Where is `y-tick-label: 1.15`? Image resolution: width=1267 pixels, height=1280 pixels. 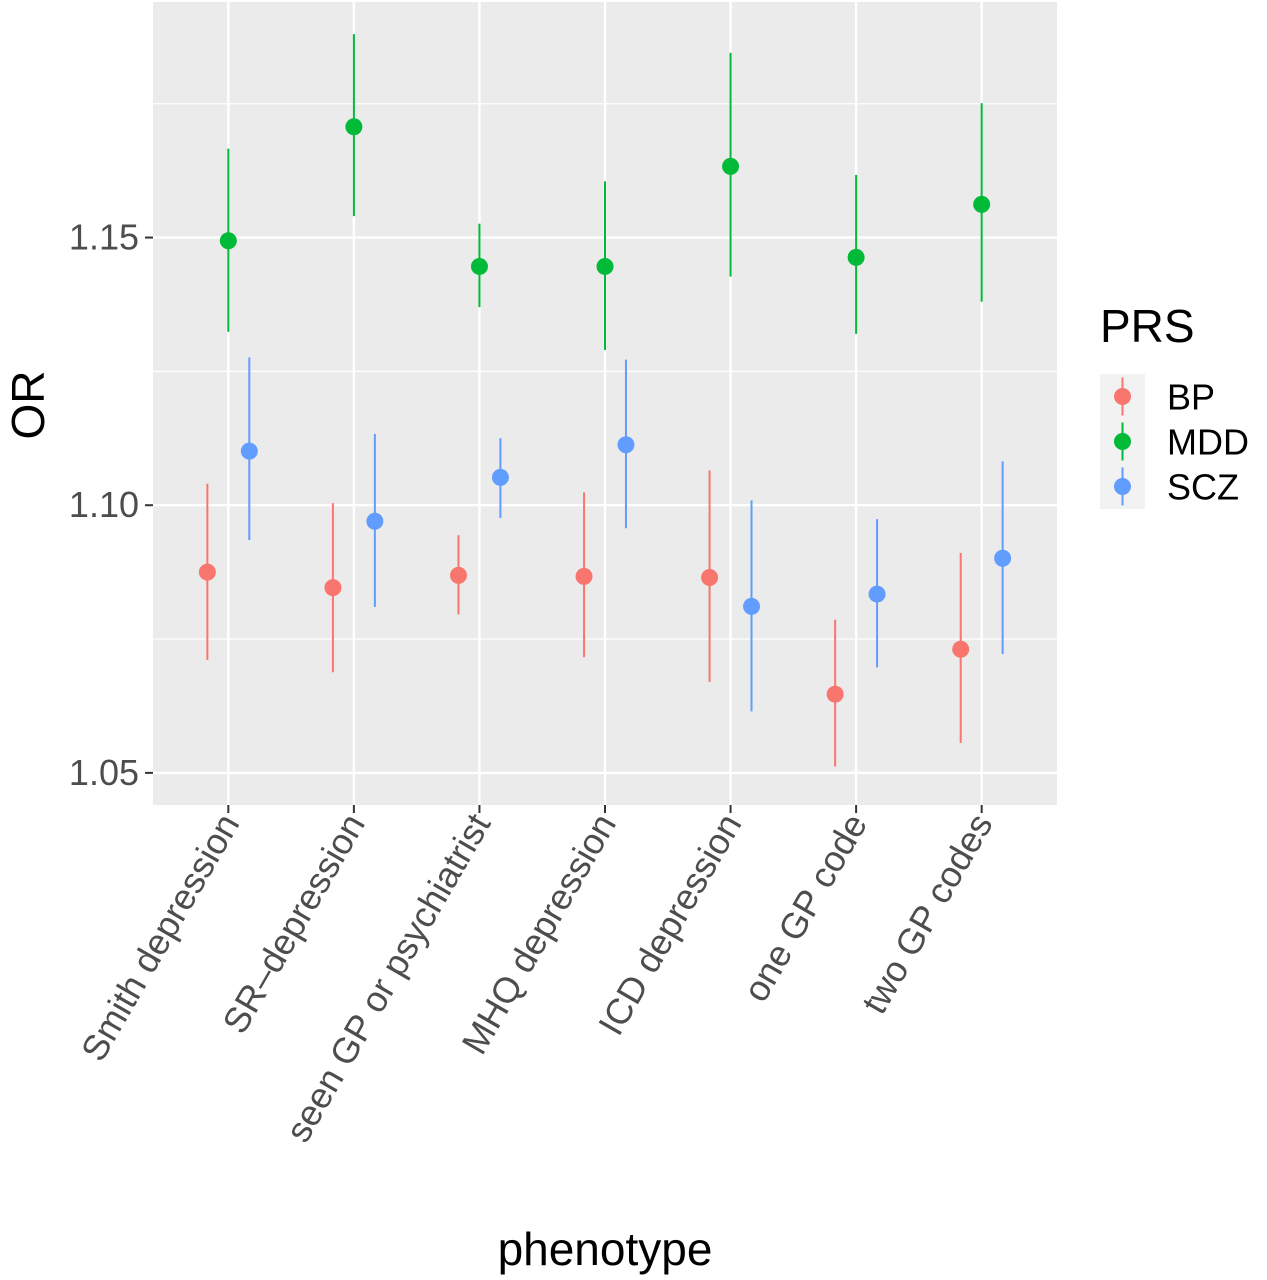
y-tick-label: 1.15 is located at coordinates (104, 237).